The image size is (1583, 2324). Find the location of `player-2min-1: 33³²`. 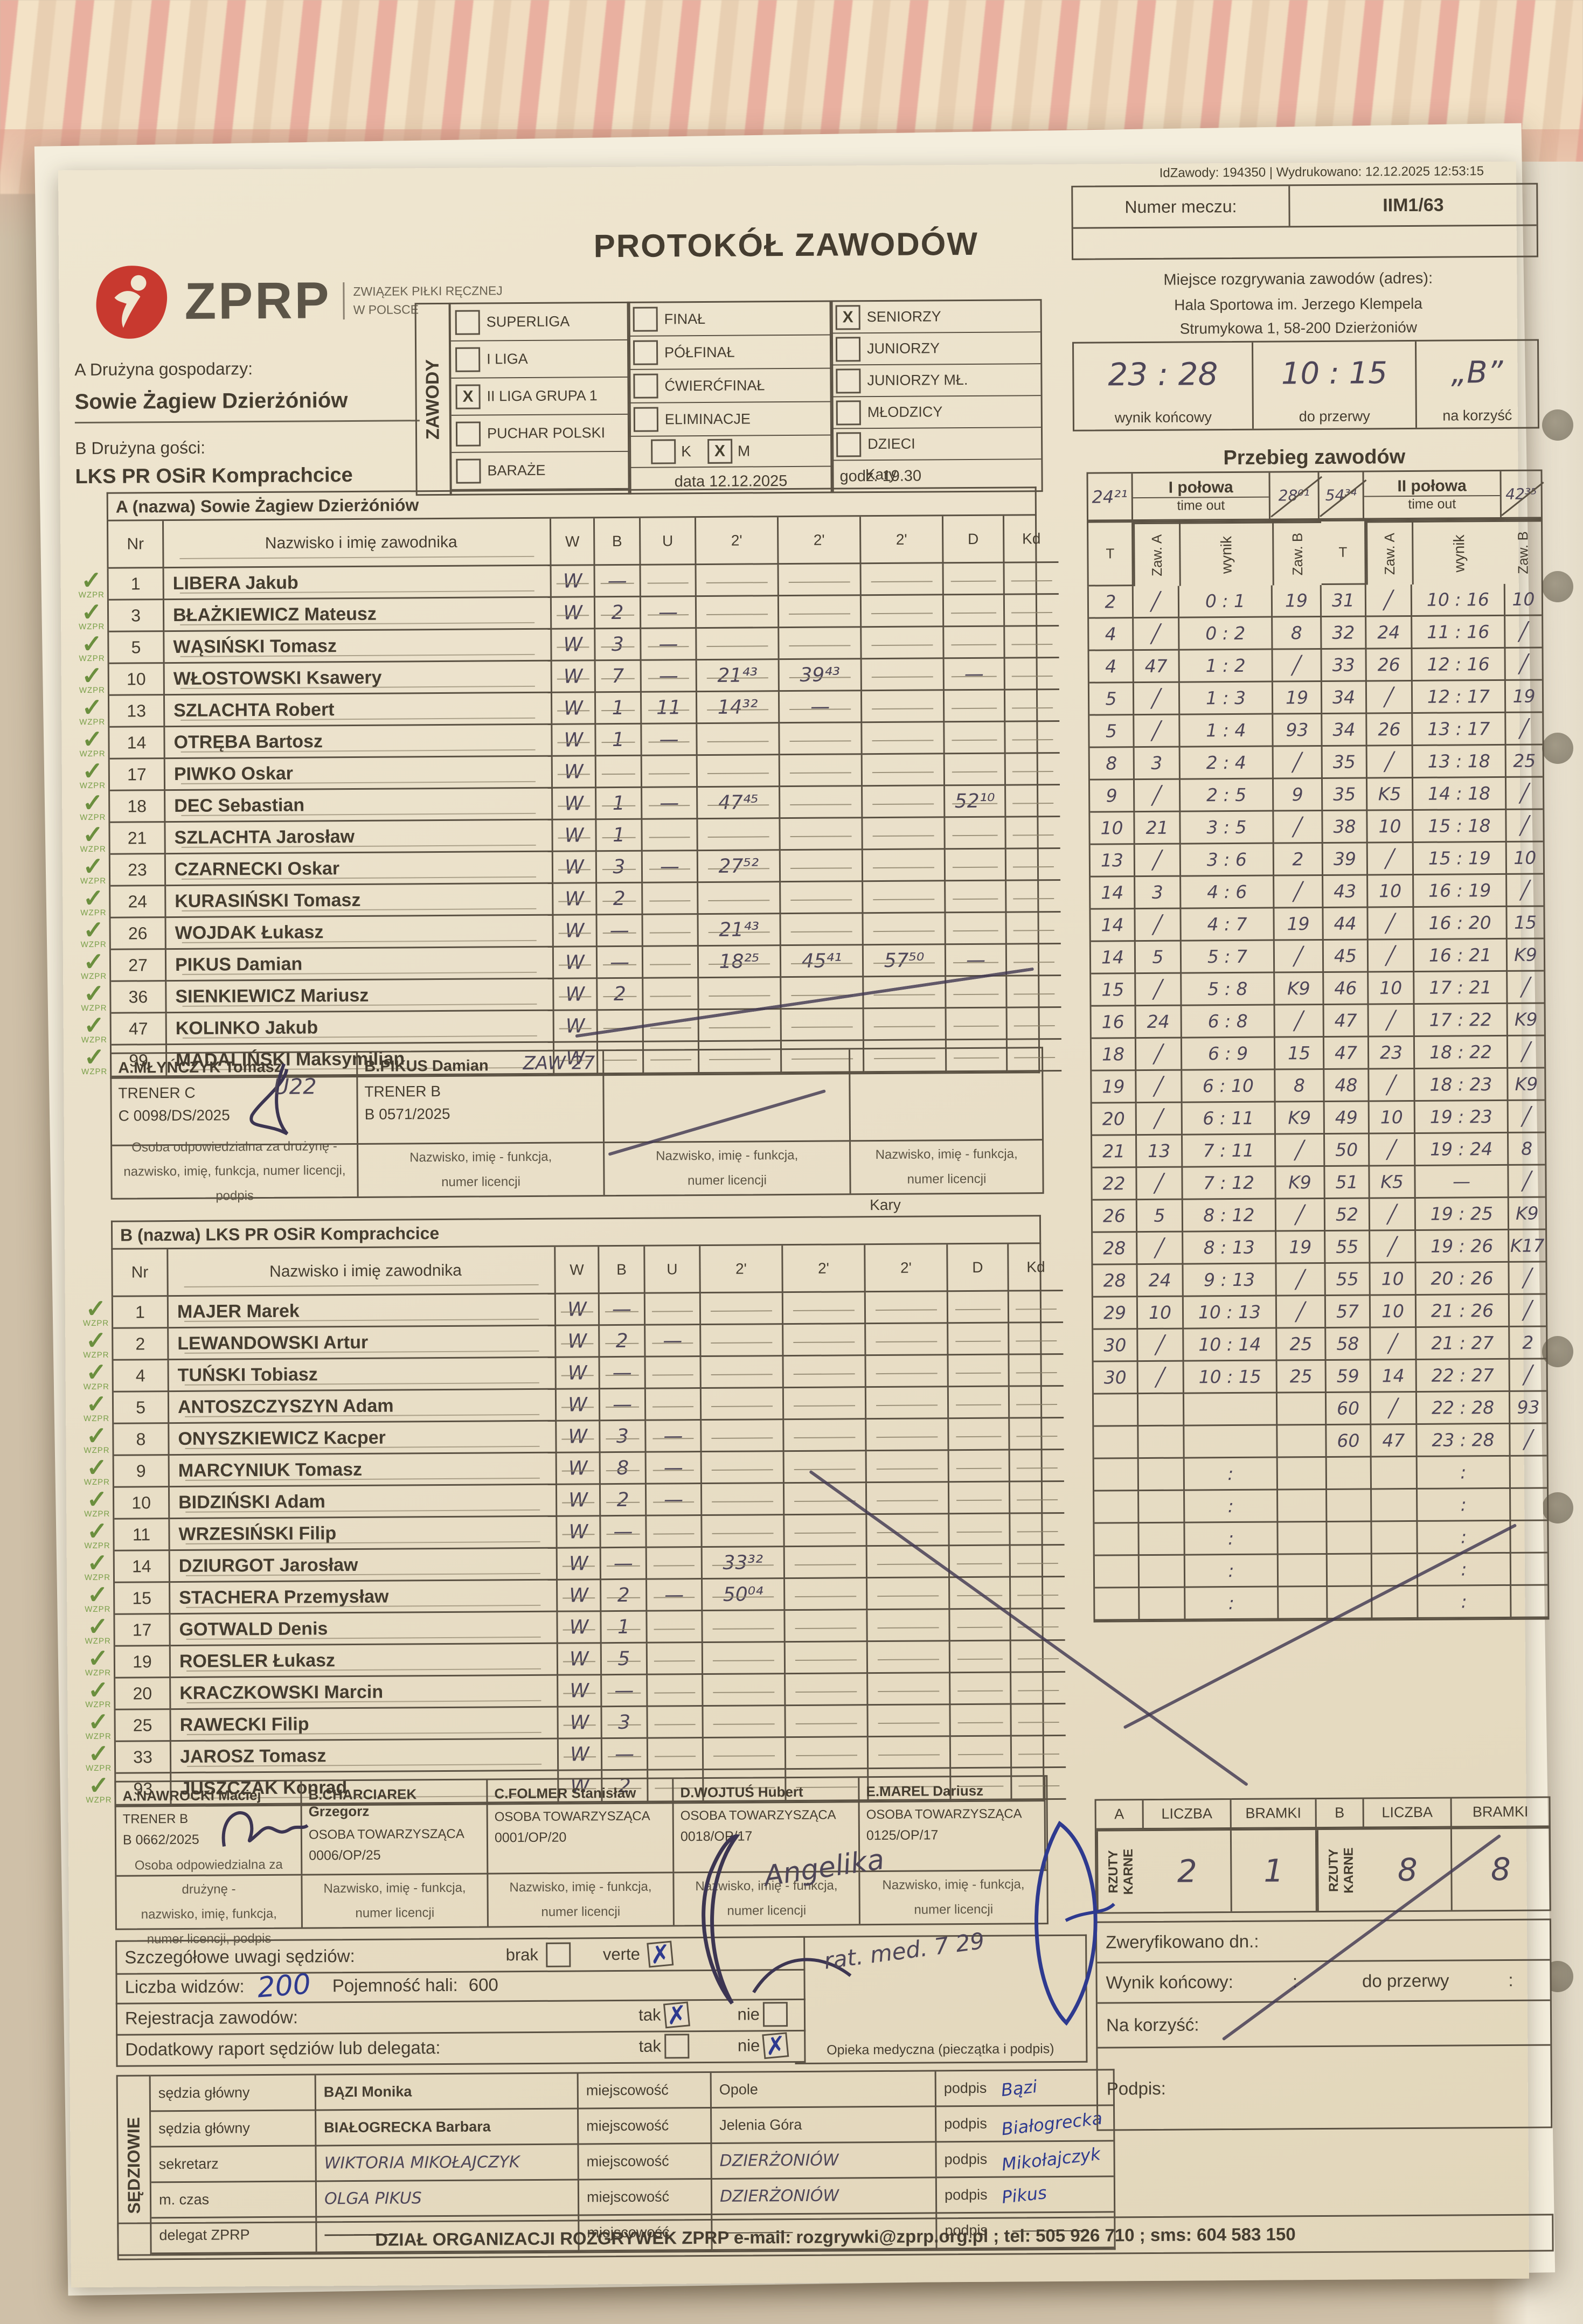

player-2min-1: 33³² is located at coordinates (744, 1563).